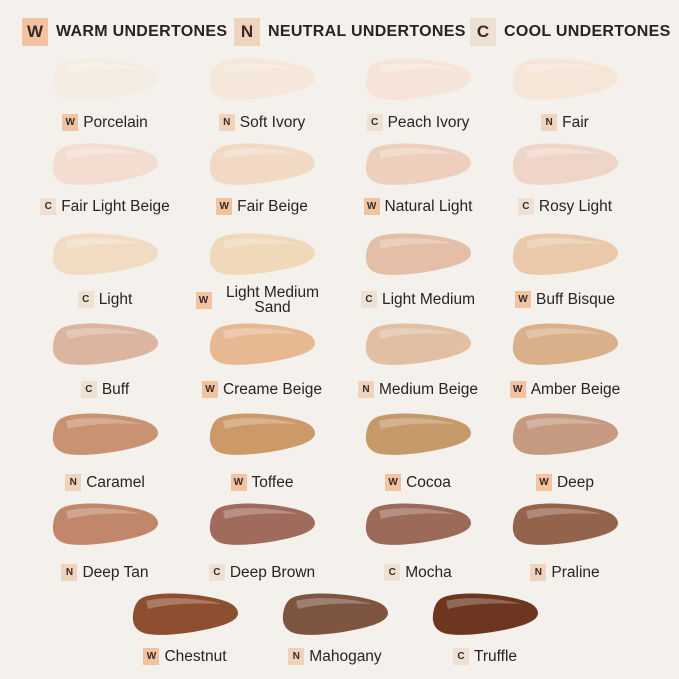 The width and height of the screenshot is (679, 679). What do you see at coordinates (418, 299) in the screenshot?
I see `shade-label: C Light Medium` at bounding box center [418, 299].